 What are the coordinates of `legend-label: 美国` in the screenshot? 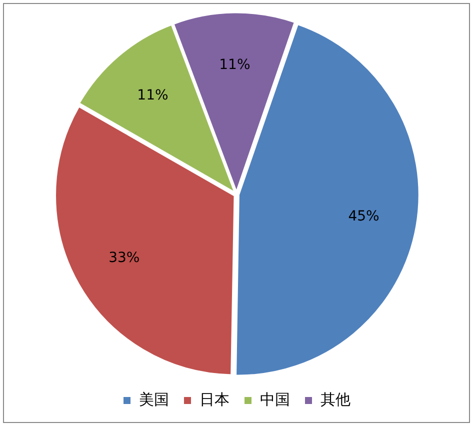 It's located at (154, 399).